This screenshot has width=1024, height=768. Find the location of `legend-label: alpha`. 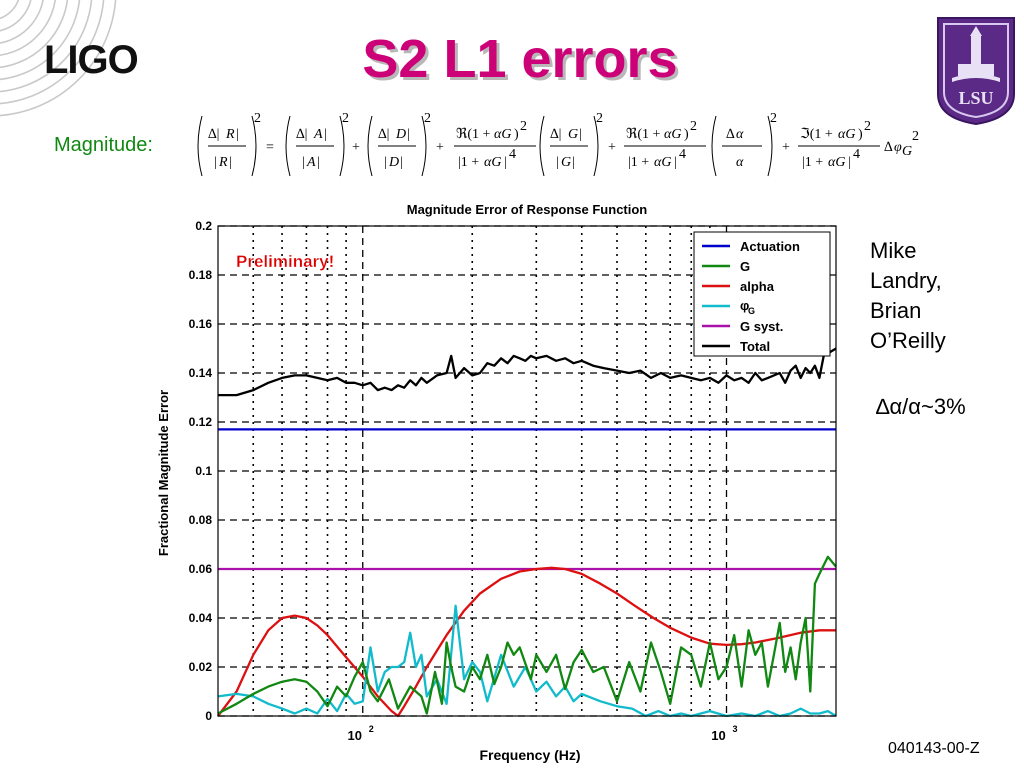

legend-label: alpha is located at coordinates (757, 286).